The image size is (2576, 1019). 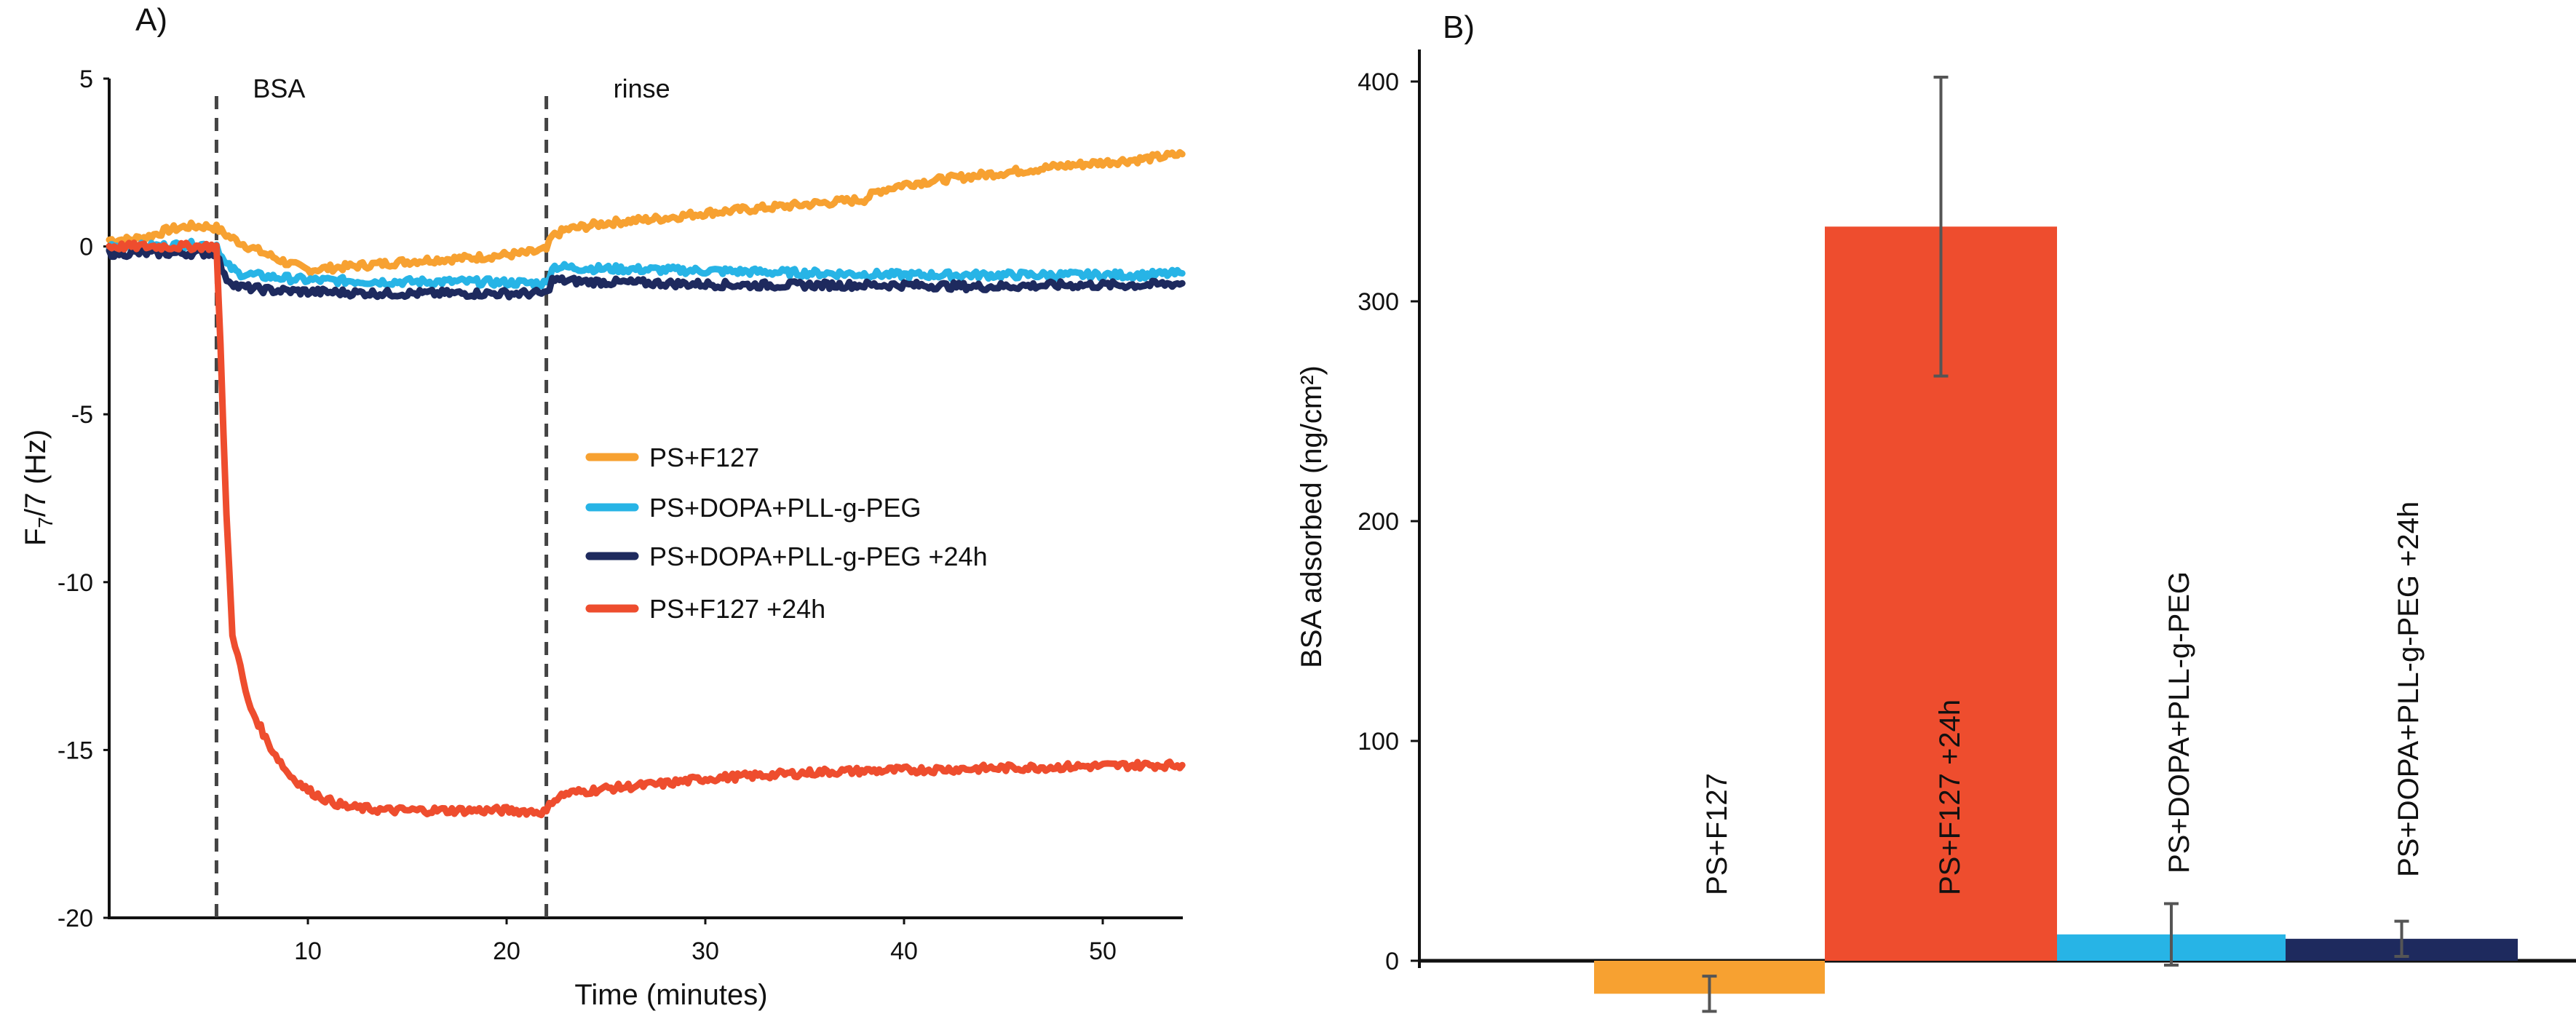 What do you see at coordinates (83, 499) in the screenshot?
I see `panel-a-y-ticks: 5 0 -5 -10 -15 -20` at bounding box center [83, 499].